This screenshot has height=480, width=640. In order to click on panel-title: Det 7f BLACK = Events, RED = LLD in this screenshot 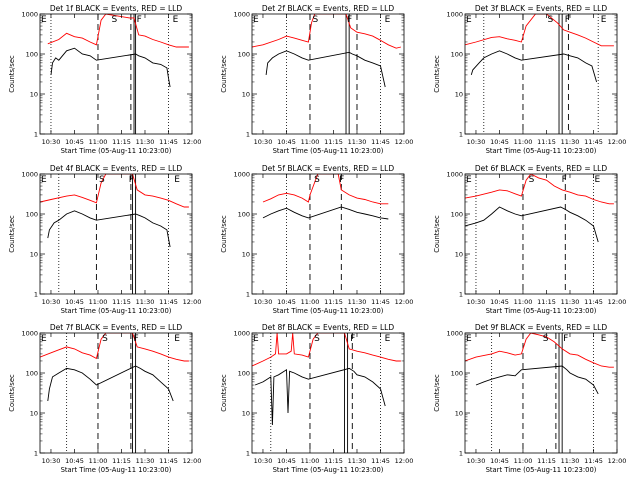, I will do `click(116, 327)`.